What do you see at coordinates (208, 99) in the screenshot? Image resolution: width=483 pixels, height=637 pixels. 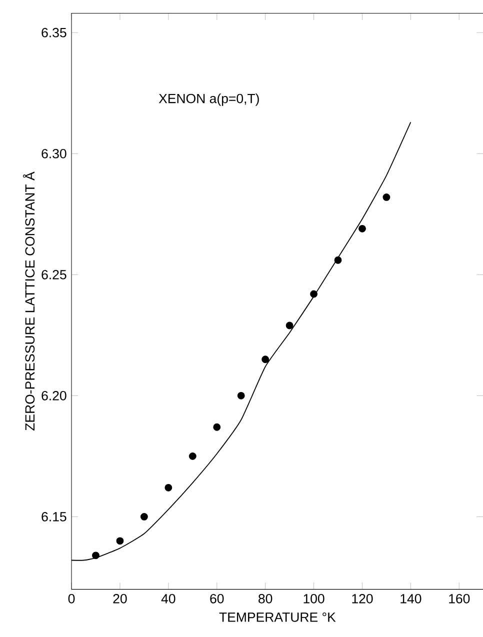 I see `annotation: XENON a(p=0,T)` at bounding box center [208, 99].